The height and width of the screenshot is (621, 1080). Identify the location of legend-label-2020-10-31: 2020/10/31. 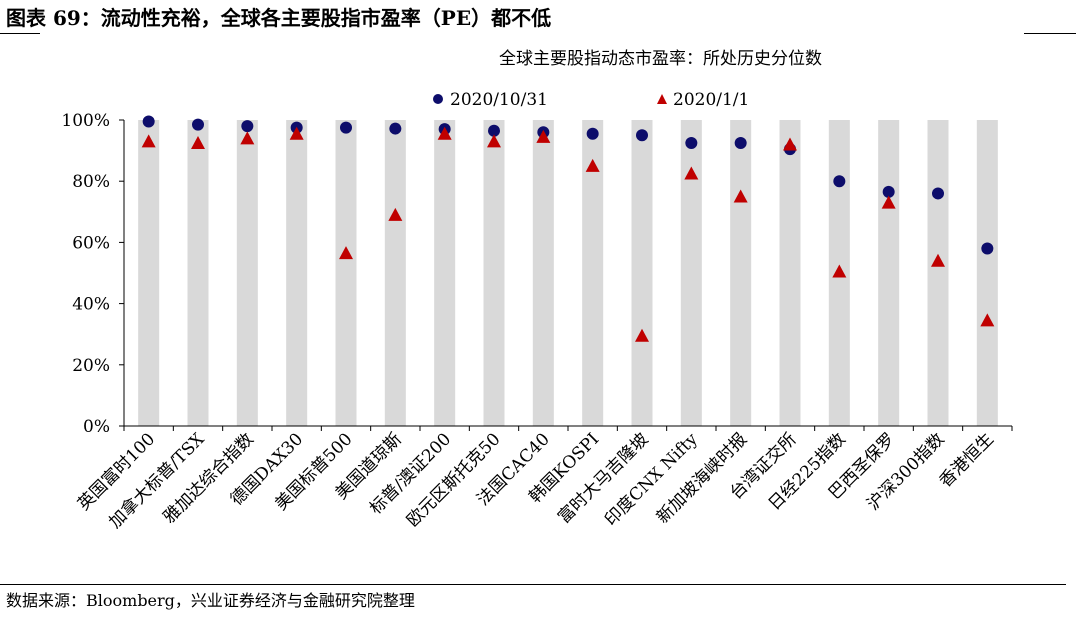
(499, 100).